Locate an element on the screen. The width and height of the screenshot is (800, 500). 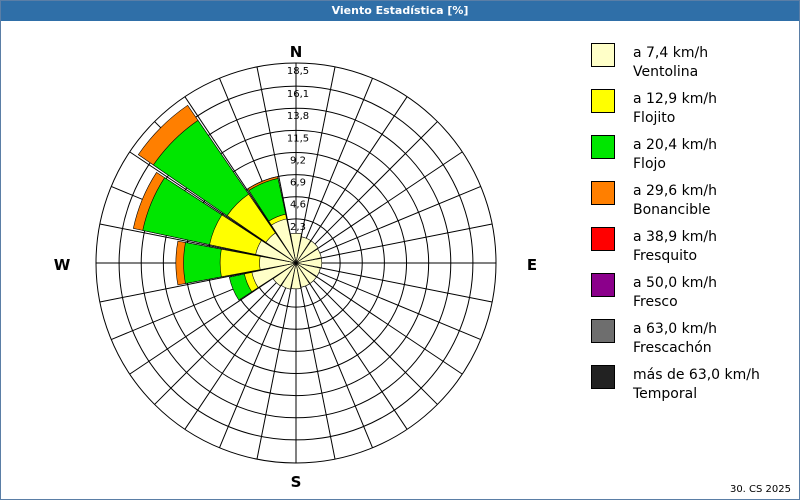
legend-item-frescachon: a 63,0 km/h Frescachón is located at coordinates (691, 342).